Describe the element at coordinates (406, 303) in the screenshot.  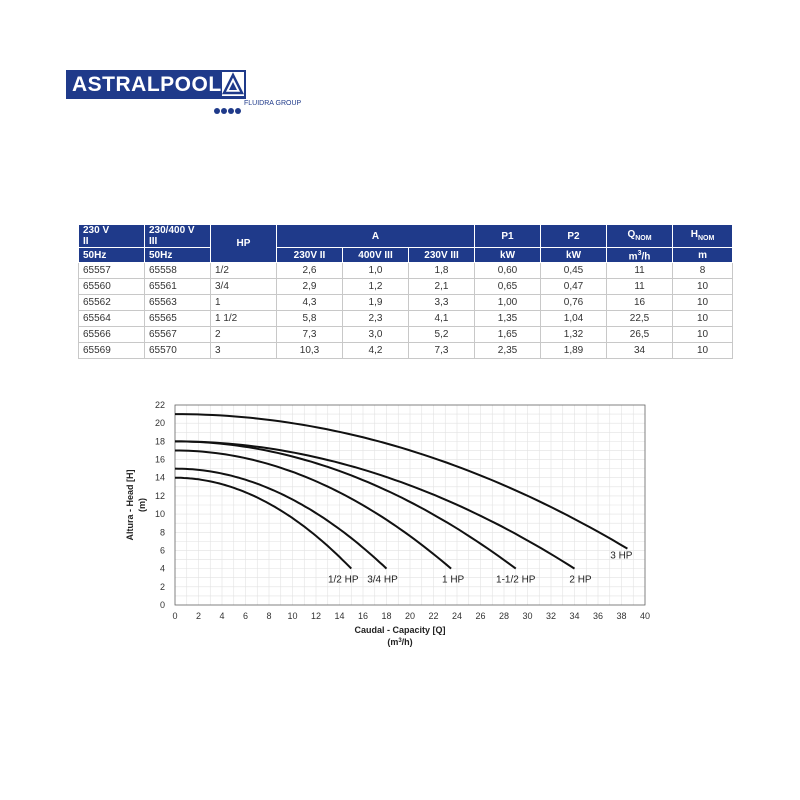
I see `table-row: 65562 65563 1 4,3 1,9 3,3 1,00 0,76 16 10` at that location.